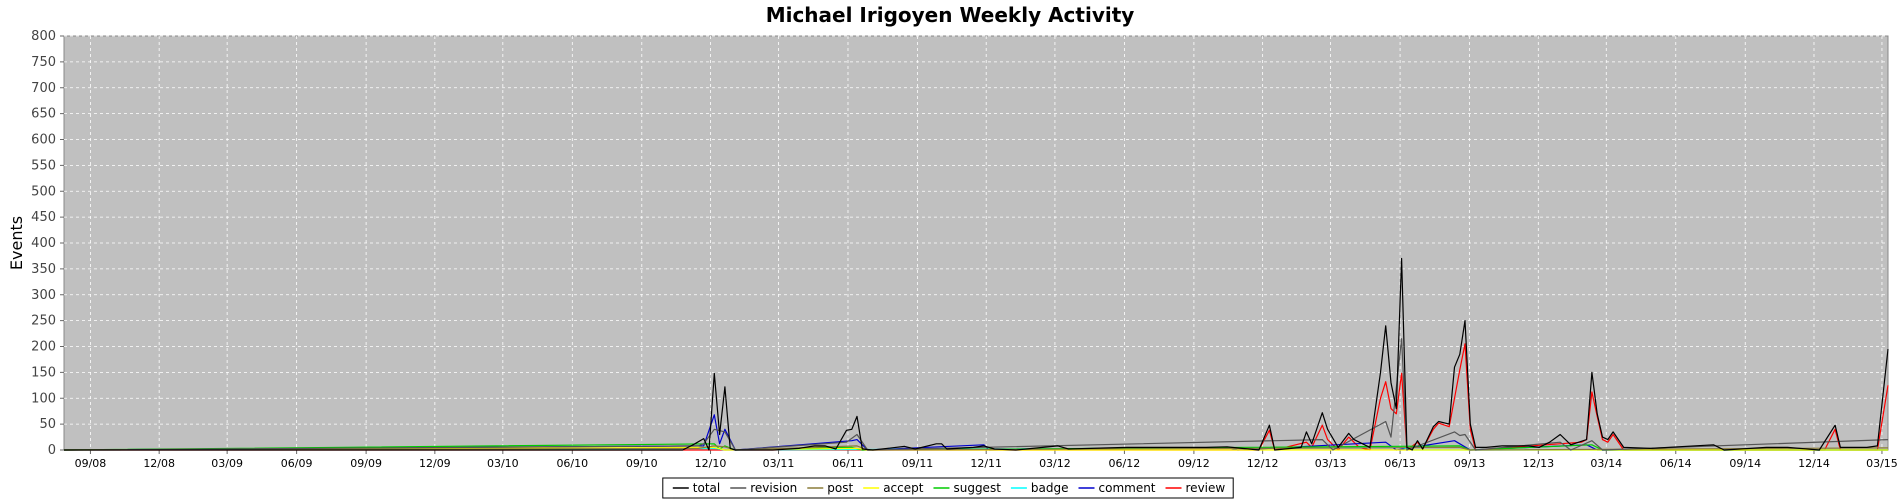 This screenshot has height=500, width=1900. What do you see at coordinates (43, 347) in the screenshot?
I see `y-tick-label: 200` at bounding box center [43, 347].